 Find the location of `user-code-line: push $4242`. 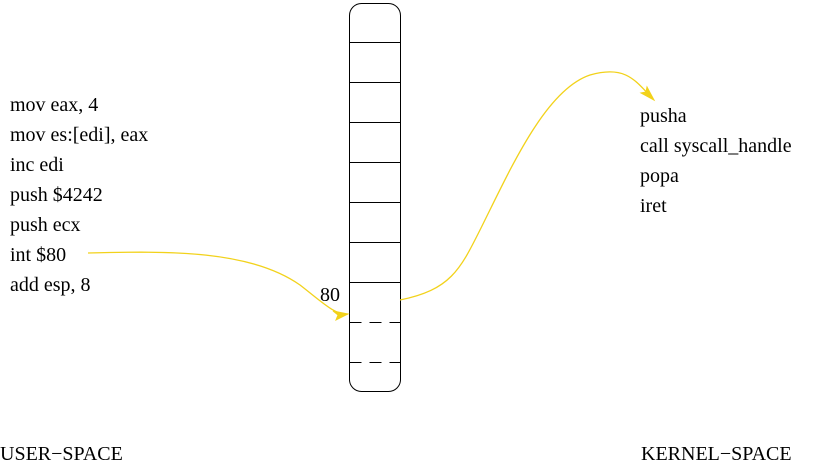

user-code-line: push $4242 is located at coordinates (56, 195).